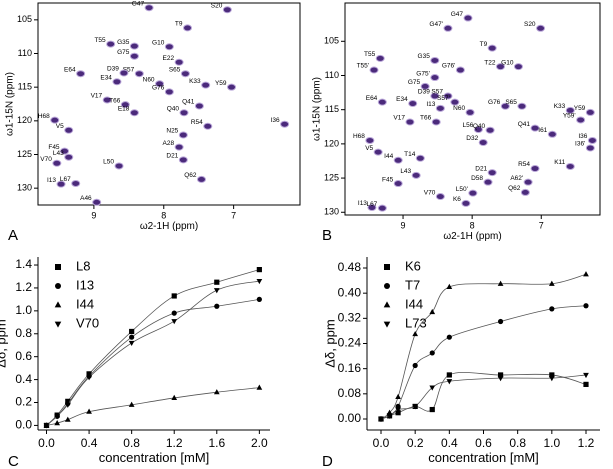  I want to click on y-tick-label: 105, so click(331, 41).